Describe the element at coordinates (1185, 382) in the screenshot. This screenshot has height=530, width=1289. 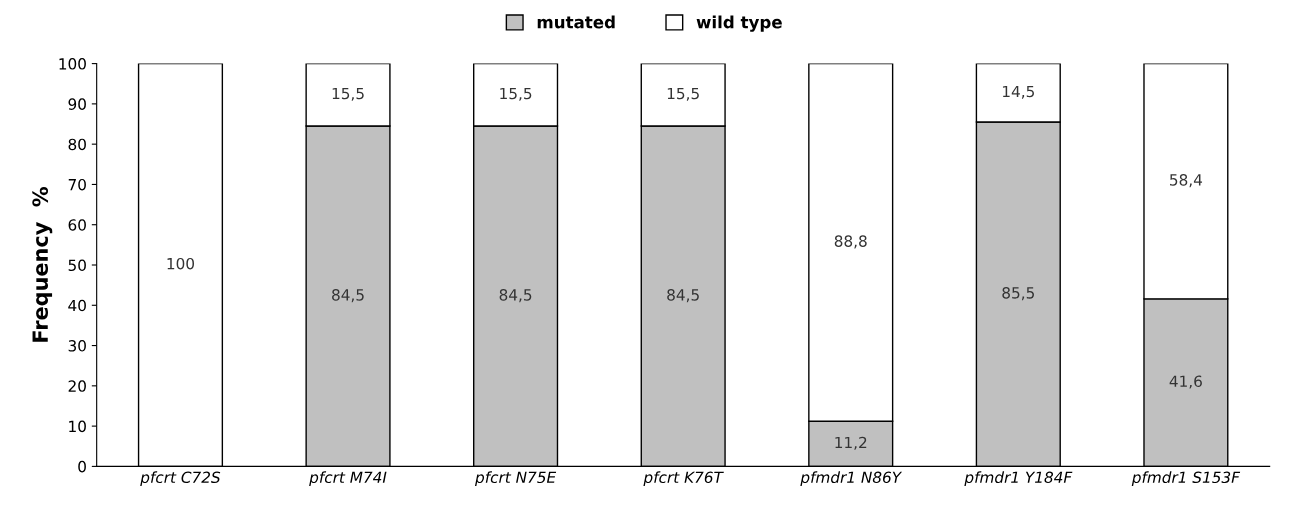
I see `data-label: 41,6` at that location.